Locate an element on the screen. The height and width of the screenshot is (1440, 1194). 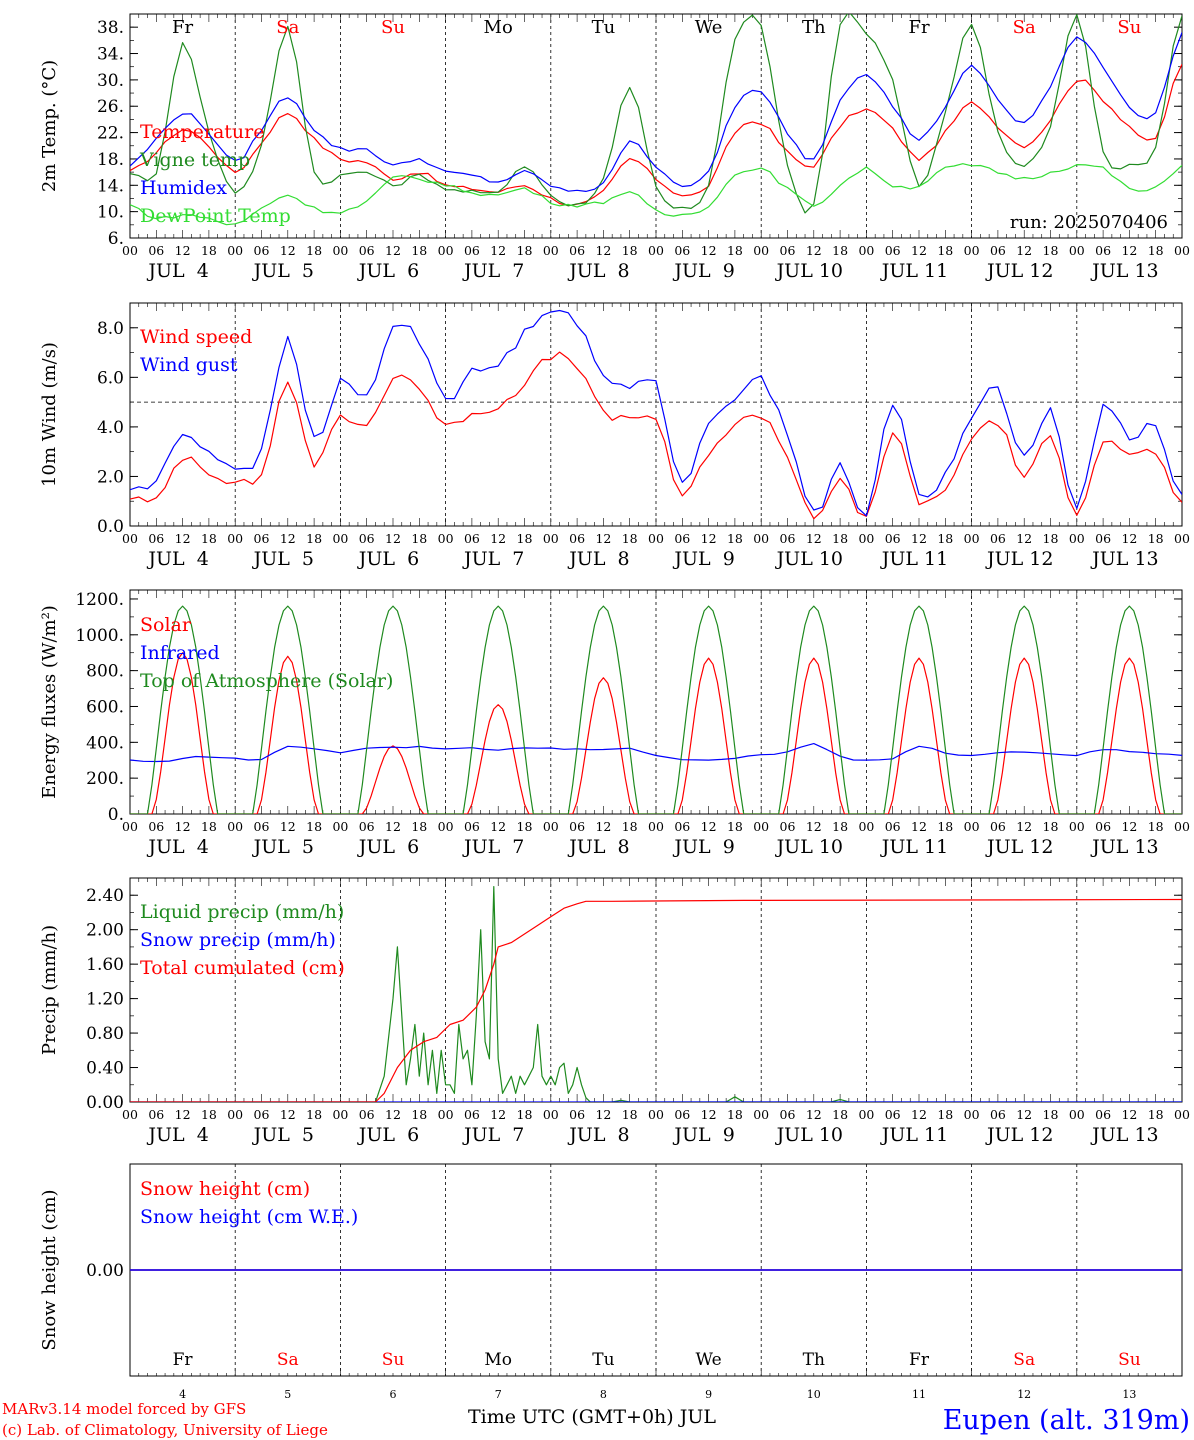
y-axis-title: Energy fluxes (W/m²) is located at coordinates (49, 702).